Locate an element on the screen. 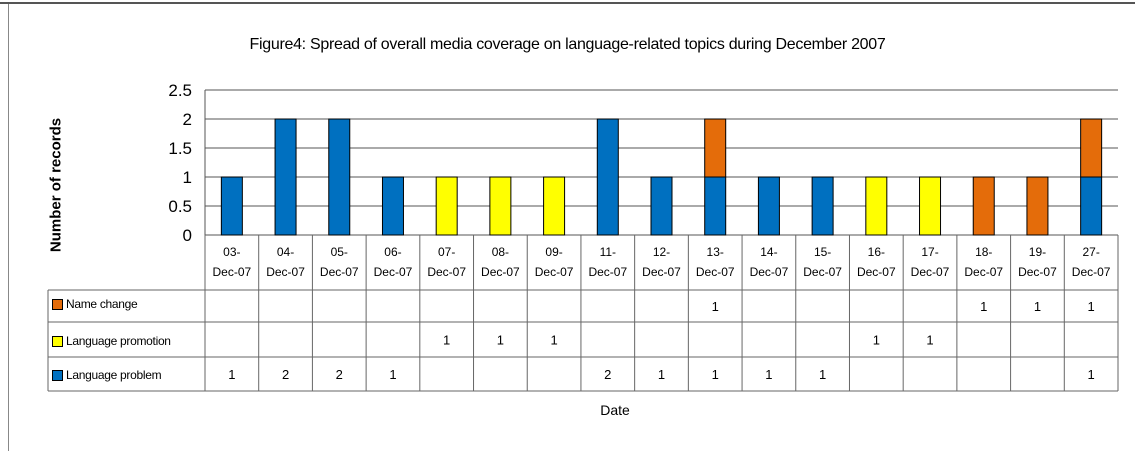 This screenshot has height=451, width=1135. y-tick-label: 2 is located at coordinates (187, 119).